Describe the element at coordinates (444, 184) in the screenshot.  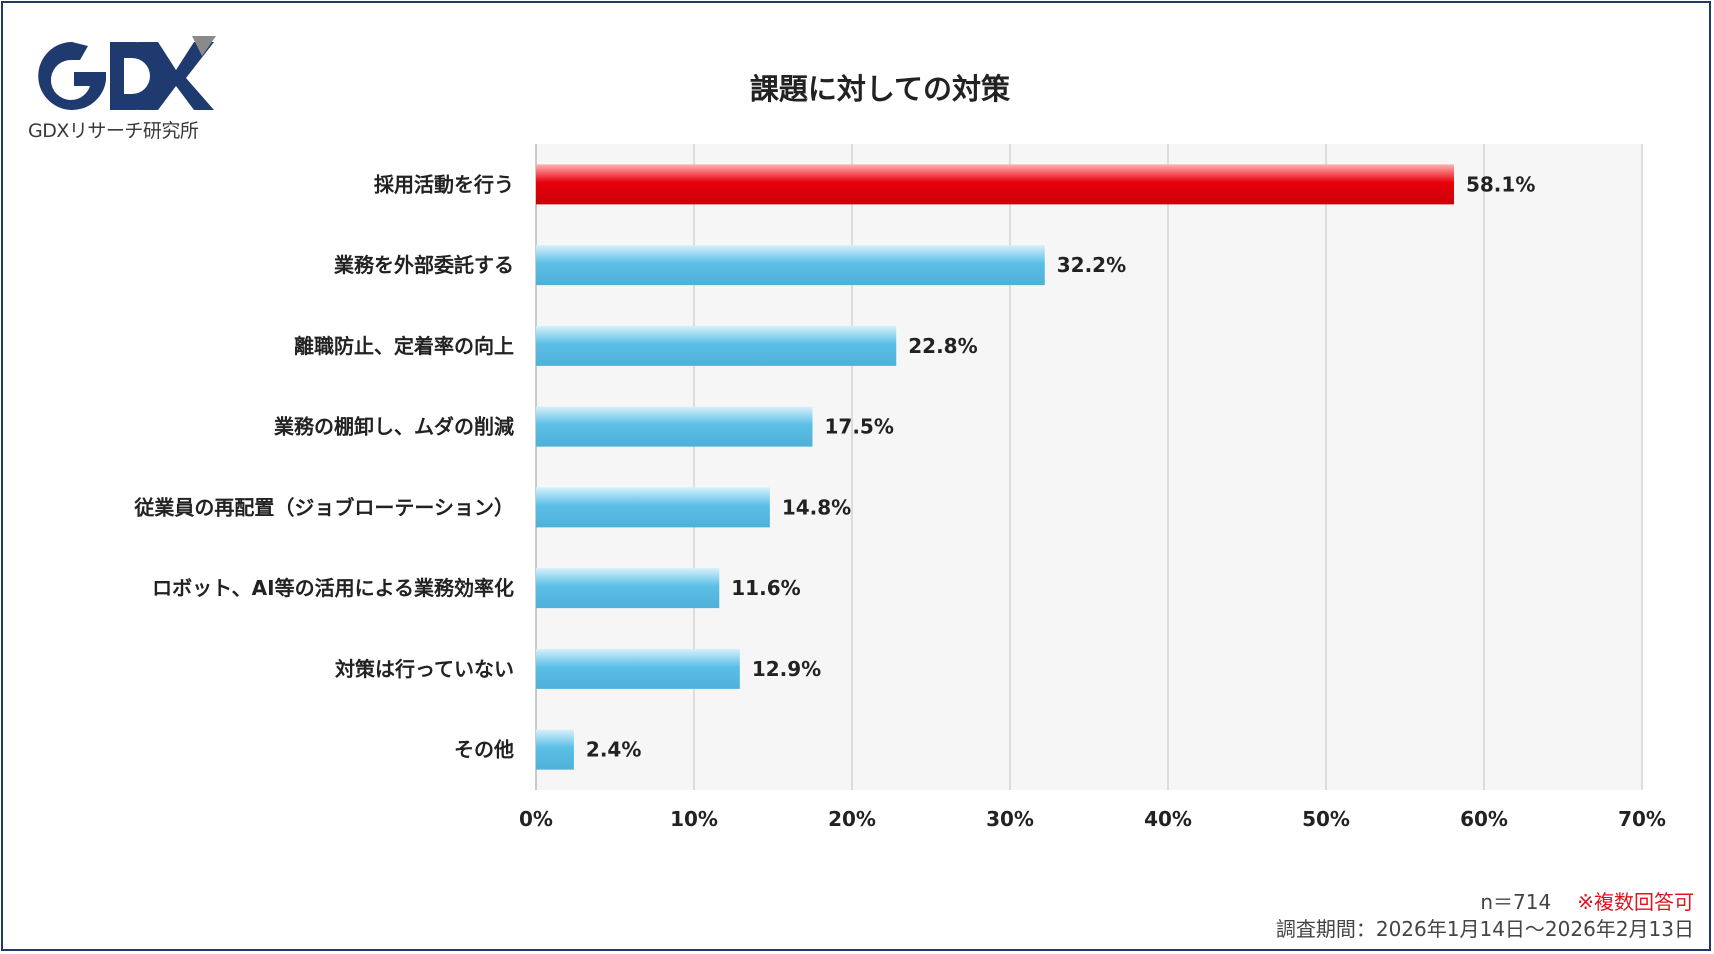
I see `category-label: 採用活動を行う` at that location.